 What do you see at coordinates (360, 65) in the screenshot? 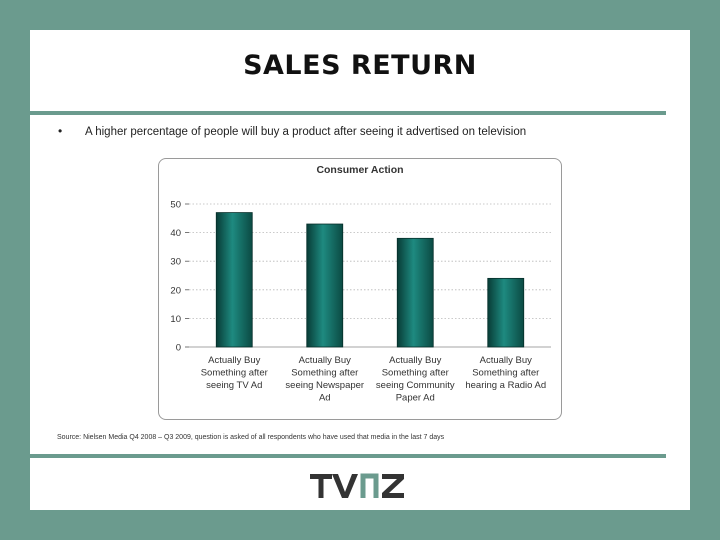
I see `slide-title: SALES RETURN` at bounding box center [360, 65].